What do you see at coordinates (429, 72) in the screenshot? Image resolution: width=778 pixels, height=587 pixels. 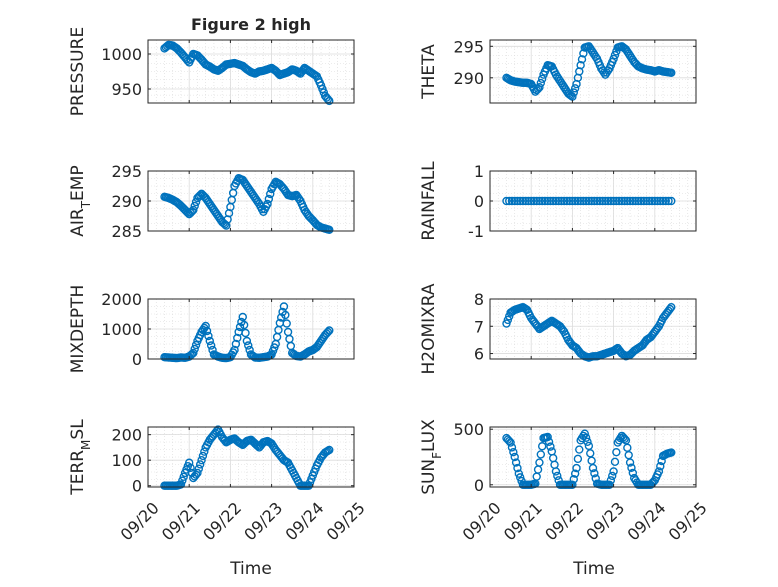 I see `y-axis-label-1: THETA` at bounding box center [429, 72].